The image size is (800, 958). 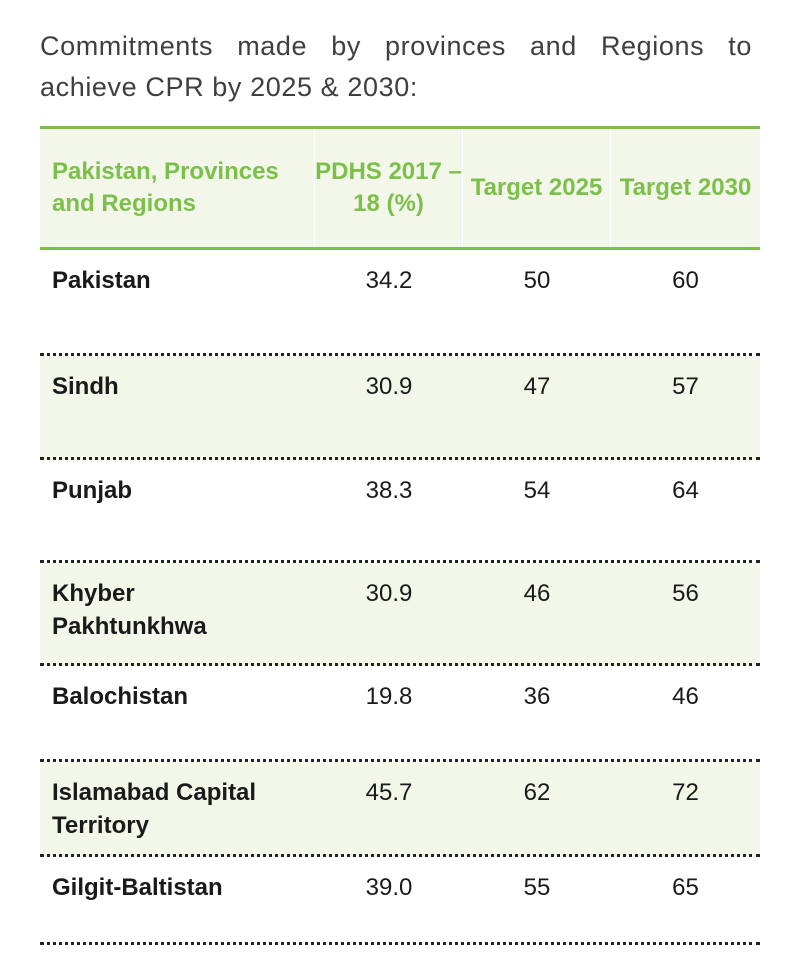 What do you see at coordinates (400, 809) in the screenshot?
I see `table-row: Islamabad Capital Territory 45.7 62 72` at bounding box center [400, 809].